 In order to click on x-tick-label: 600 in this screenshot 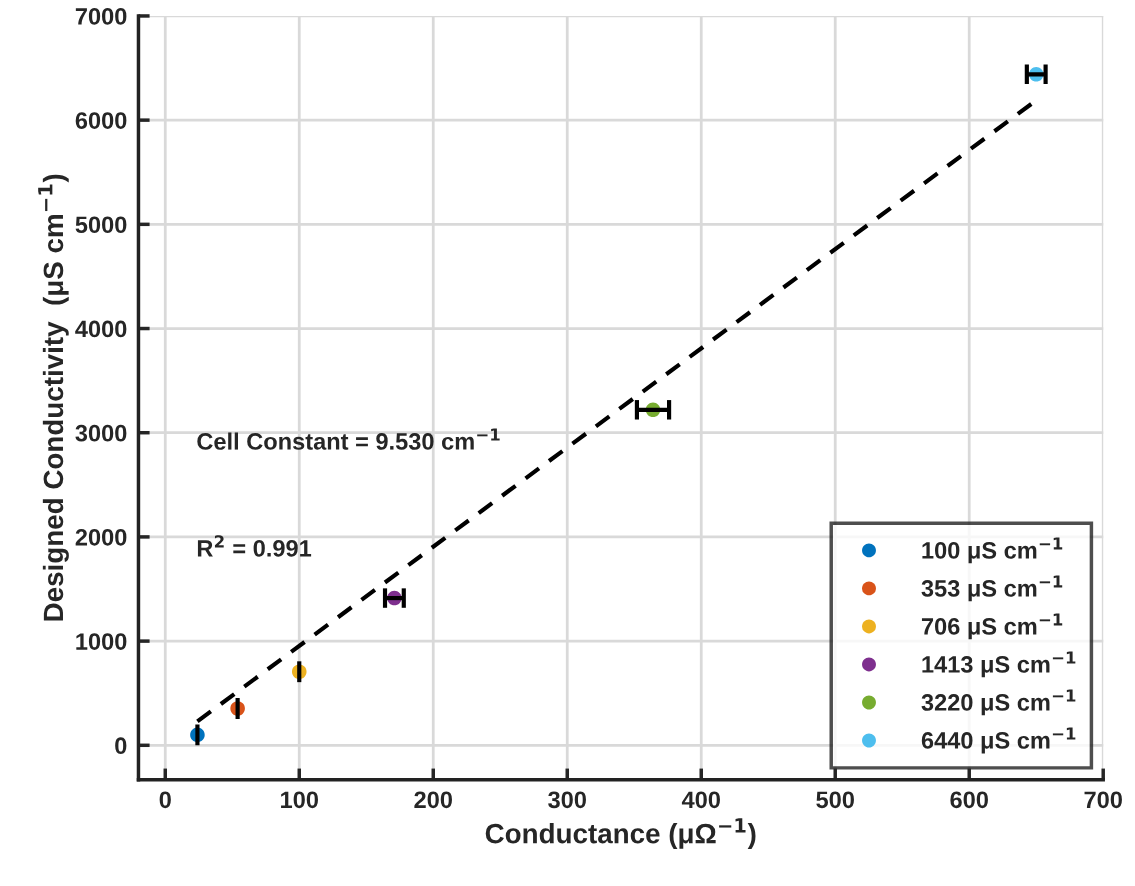, I will do `click(969, 800)`.